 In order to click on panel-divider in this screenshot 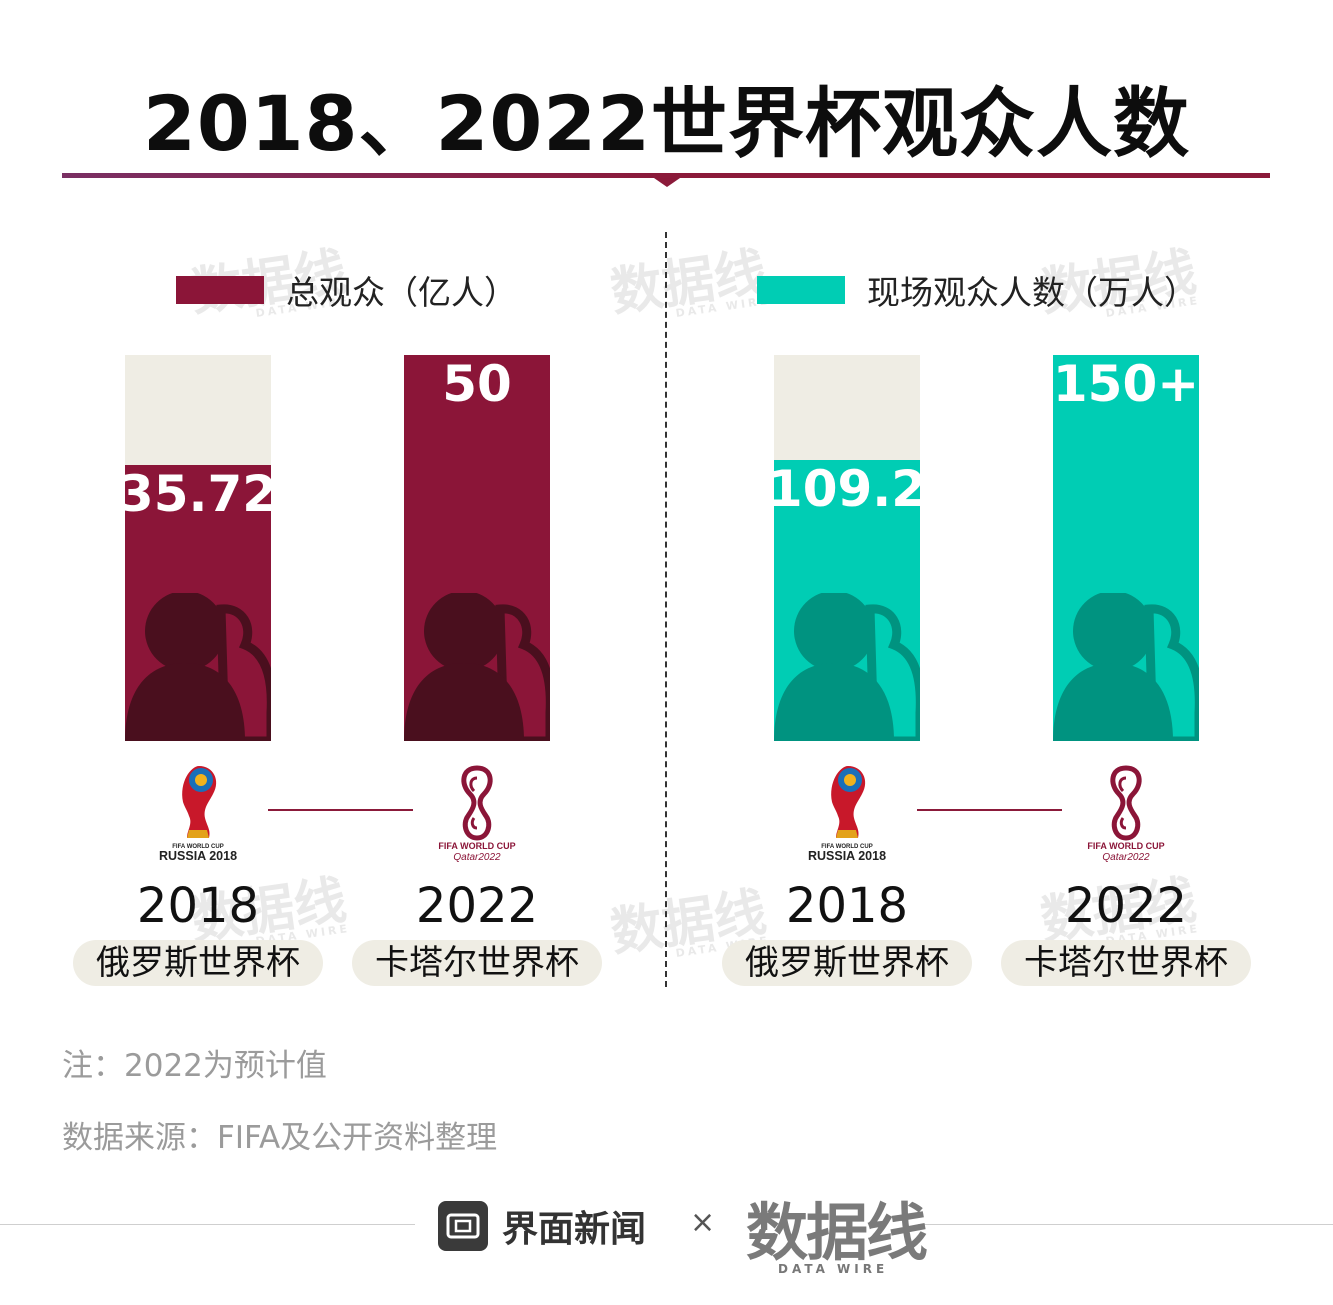, I will do `click(666, 609)`.